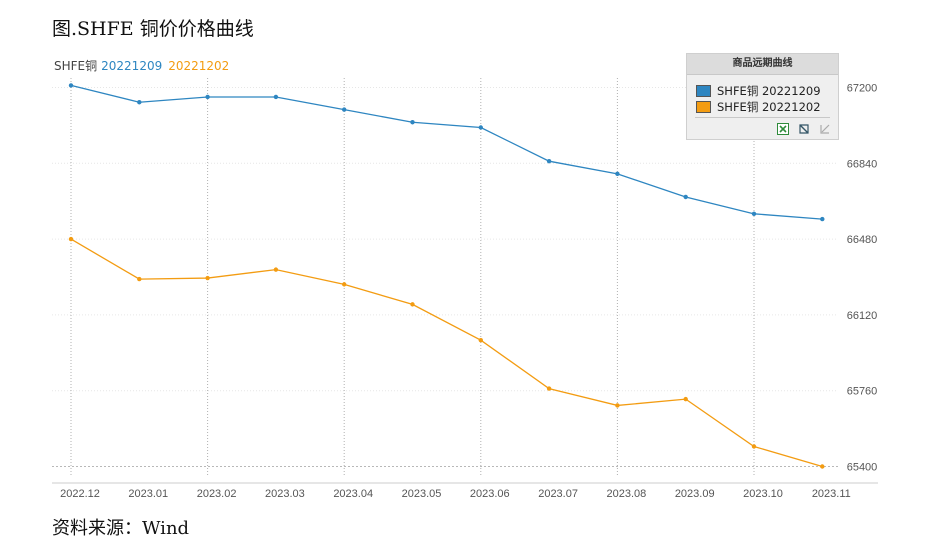 This screenshot has height=550, width=938. Describe the element at coordinates (862, 240) in the screenshot. I see `y-tick-label: 66480` at that location.